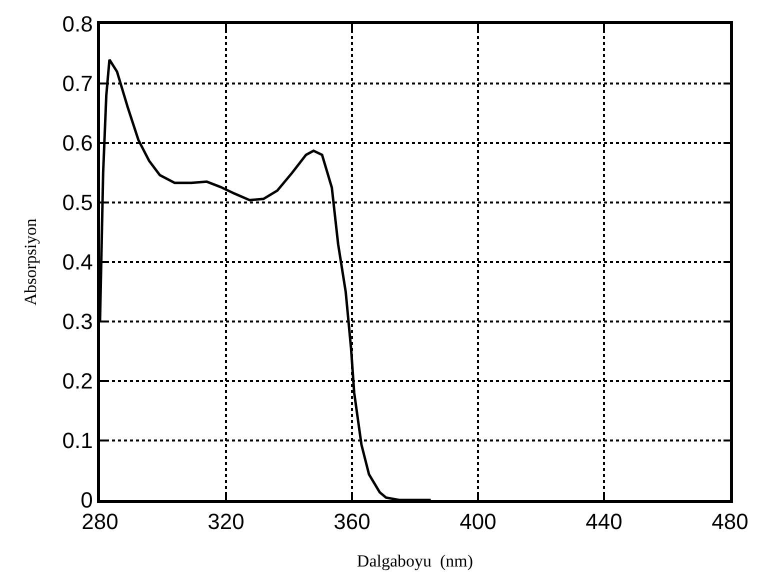  Describe the element at coordinates (604, 521) in the screenshot. I see `x-tick-label: 440` at that location.